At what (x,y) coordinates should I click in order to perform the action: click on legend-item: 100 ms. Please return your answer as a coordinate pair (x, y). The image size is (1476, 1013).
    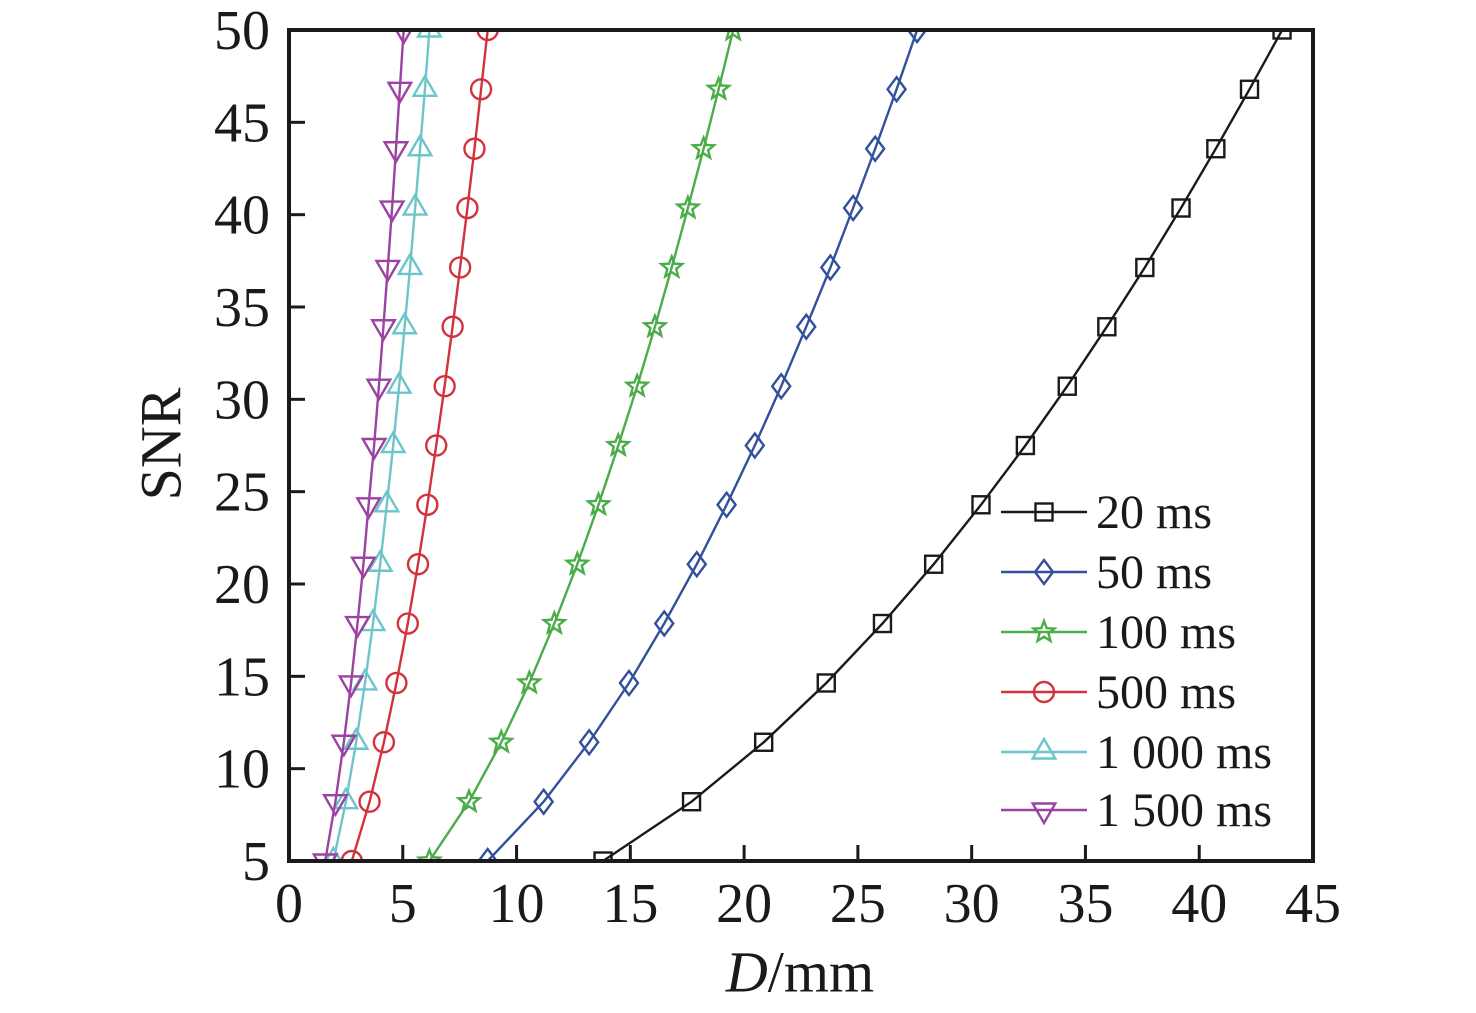
    Looking at the image, I should click on (1118, 632).